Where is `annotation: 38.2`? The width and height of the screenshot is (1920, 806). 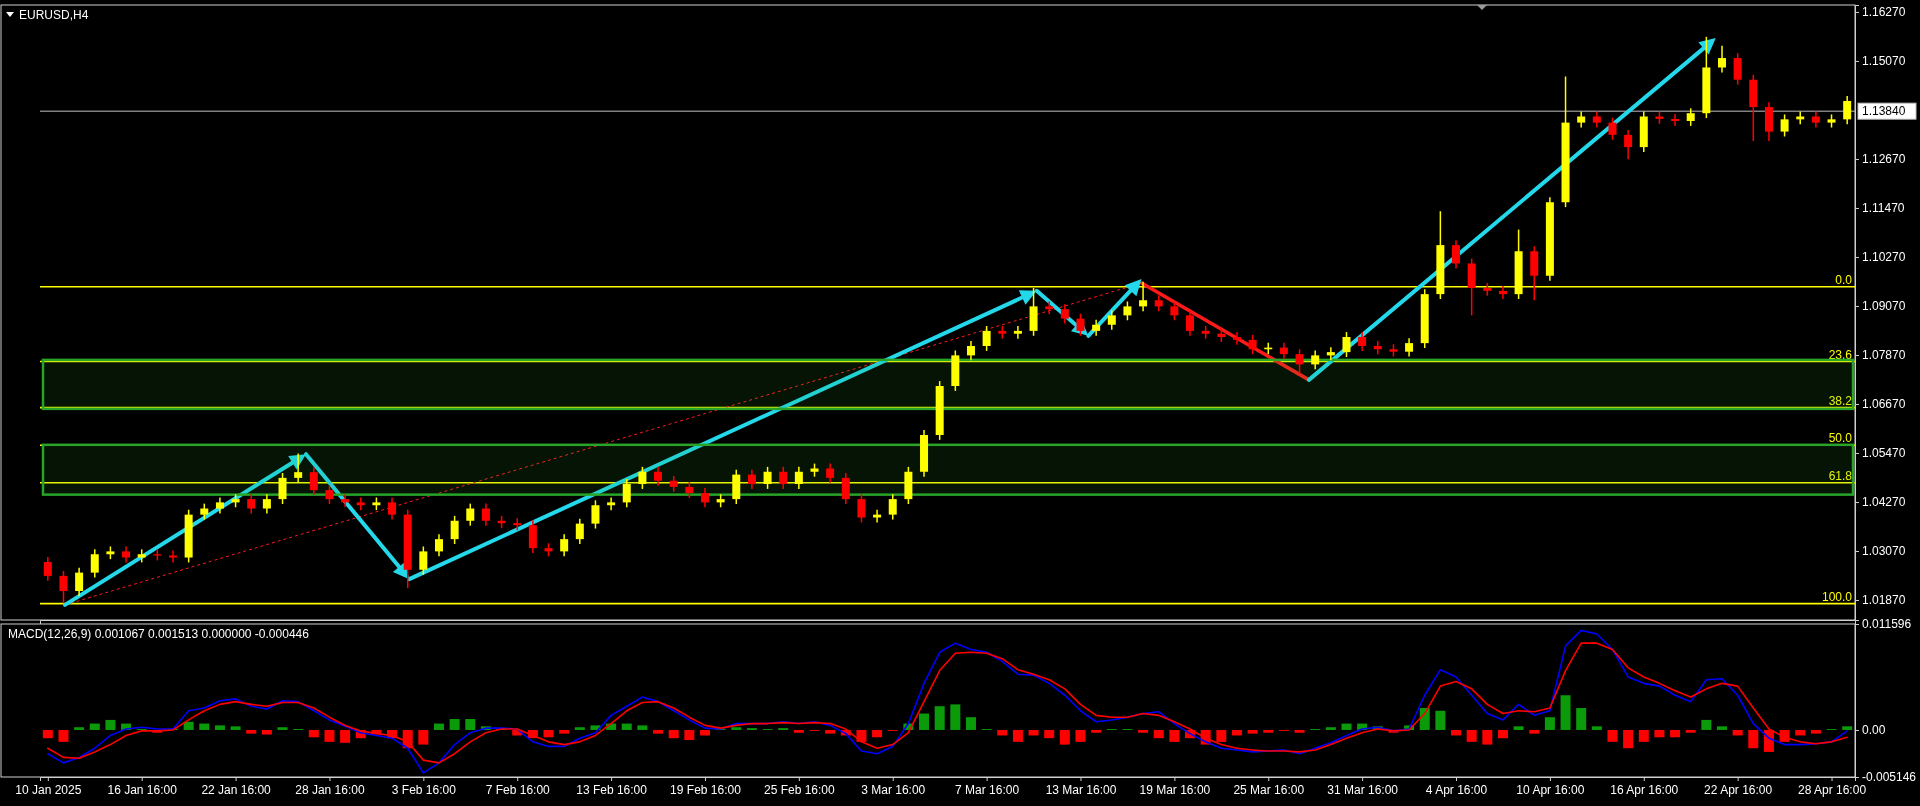
annotation: 38.2 is located at coordinates (1840, 400).